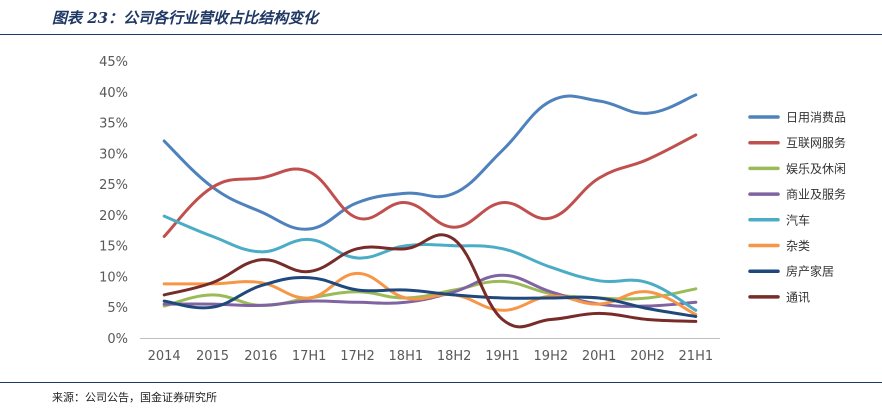 The image size is (882, 410). Describe the element at coordinates (816, 169) in the screenshot. I see `legend-label: 娱乐及休闲` at that location.